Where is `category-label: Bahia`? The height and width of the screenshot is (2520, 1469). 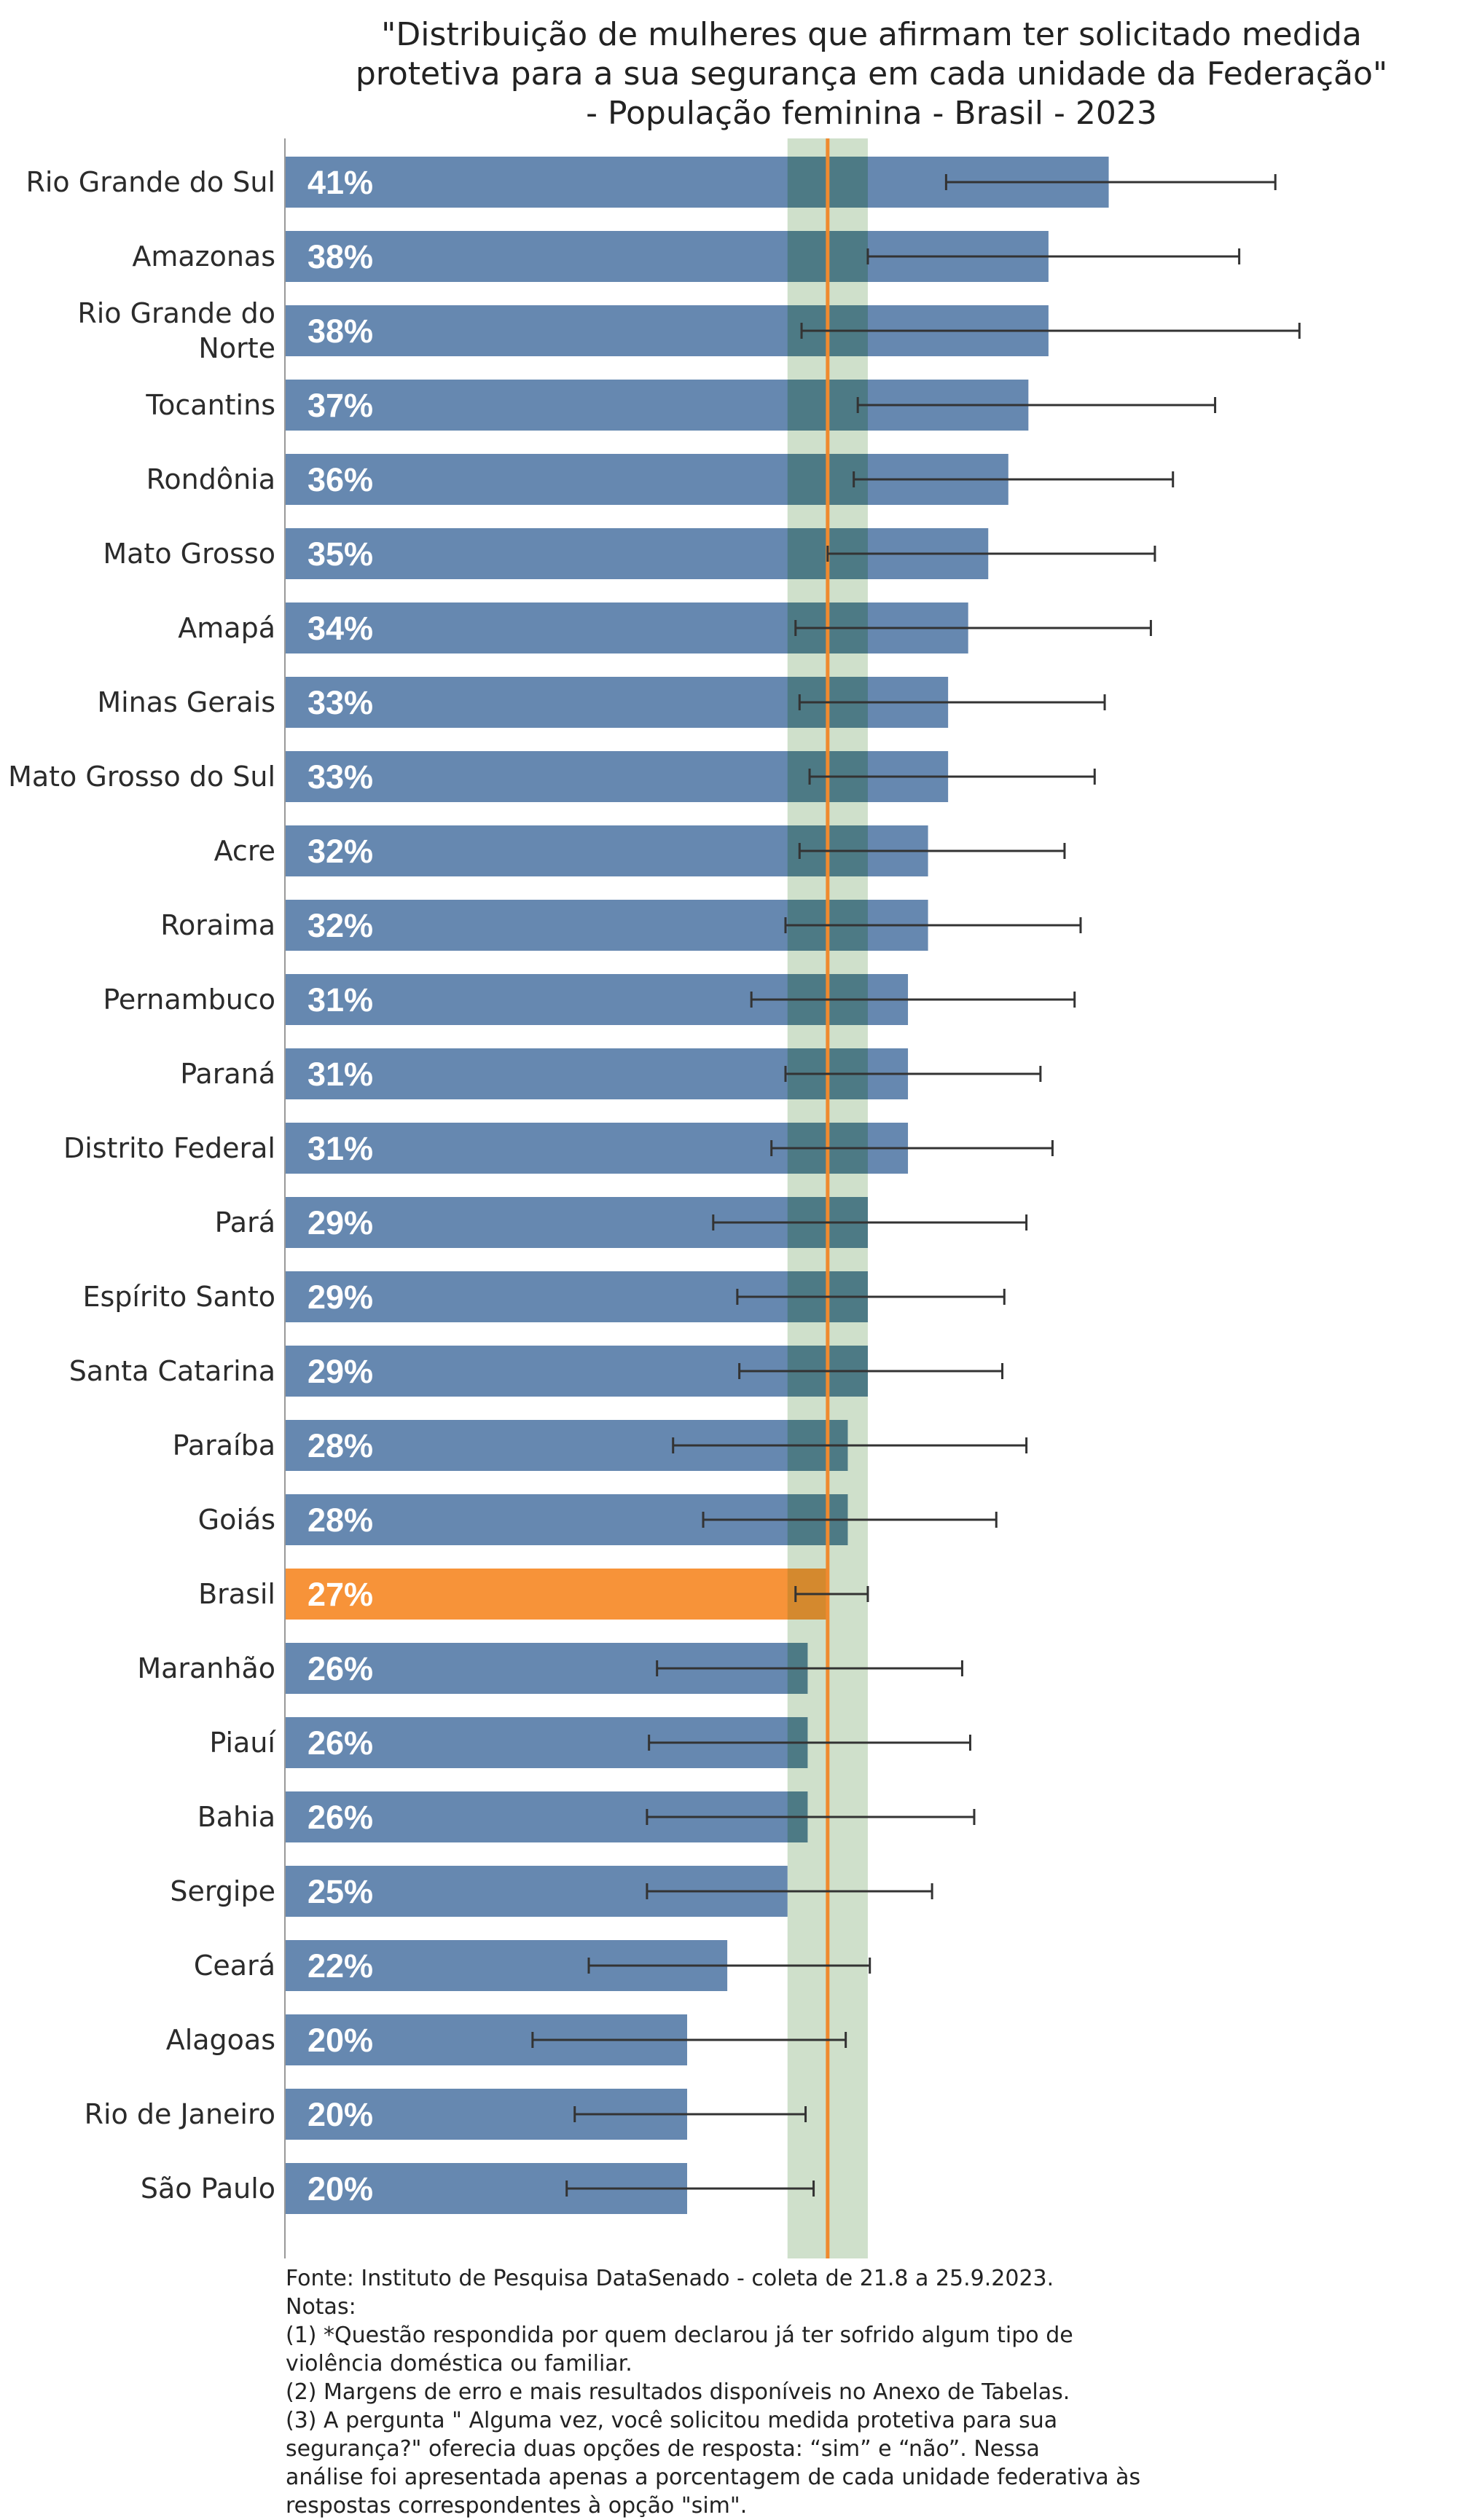 category-label: Bahia is located at coordinates (236, 1817).